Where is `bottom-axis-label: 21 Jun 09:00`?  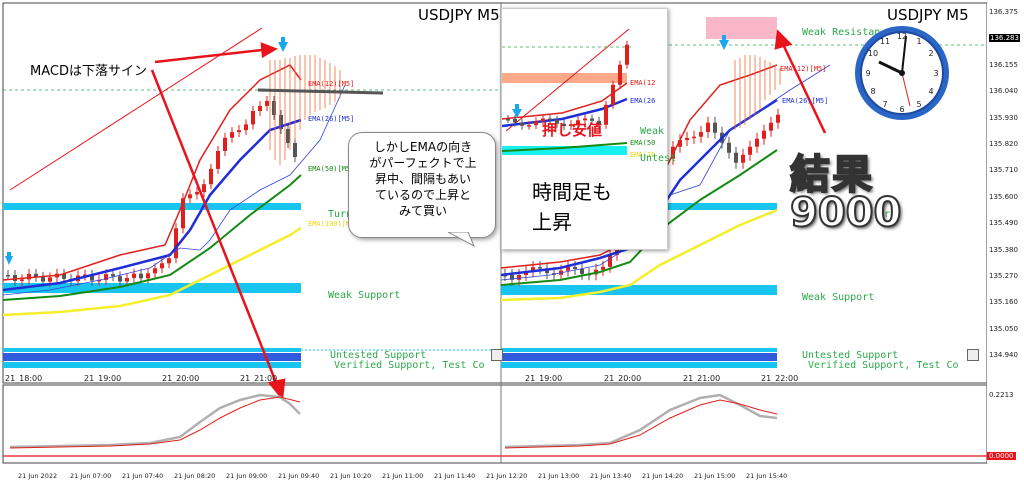 bottom-axis-label: 21 Jun 09:00 is located at coordinates (247, 476).